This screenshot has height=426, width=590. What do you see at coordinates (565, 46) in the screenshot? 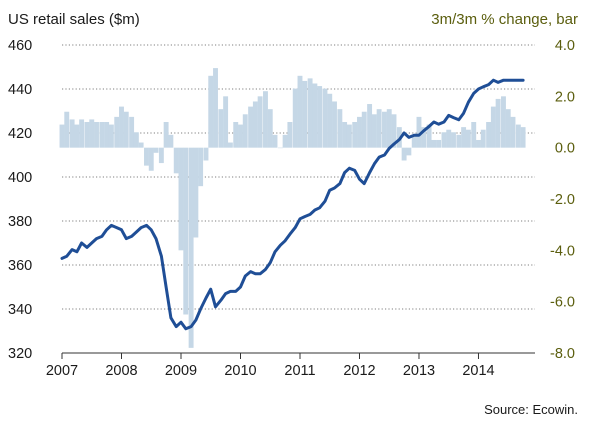
I see `y-right-tick-label: 4.0` at bounding box center [565, 46].